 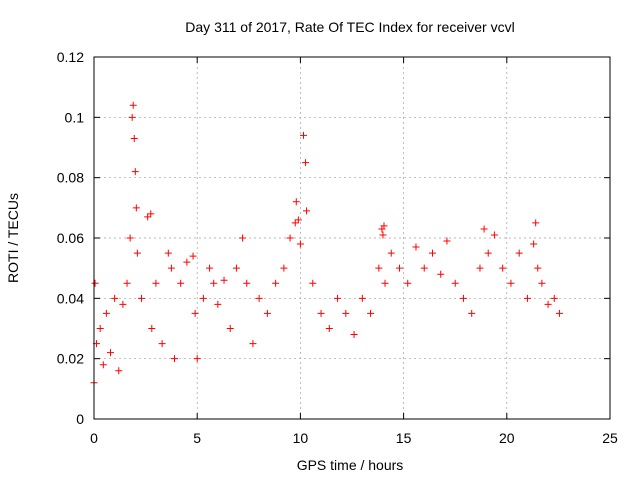 I want to click on x-tick-label: 0, so click(x=94, y=438).